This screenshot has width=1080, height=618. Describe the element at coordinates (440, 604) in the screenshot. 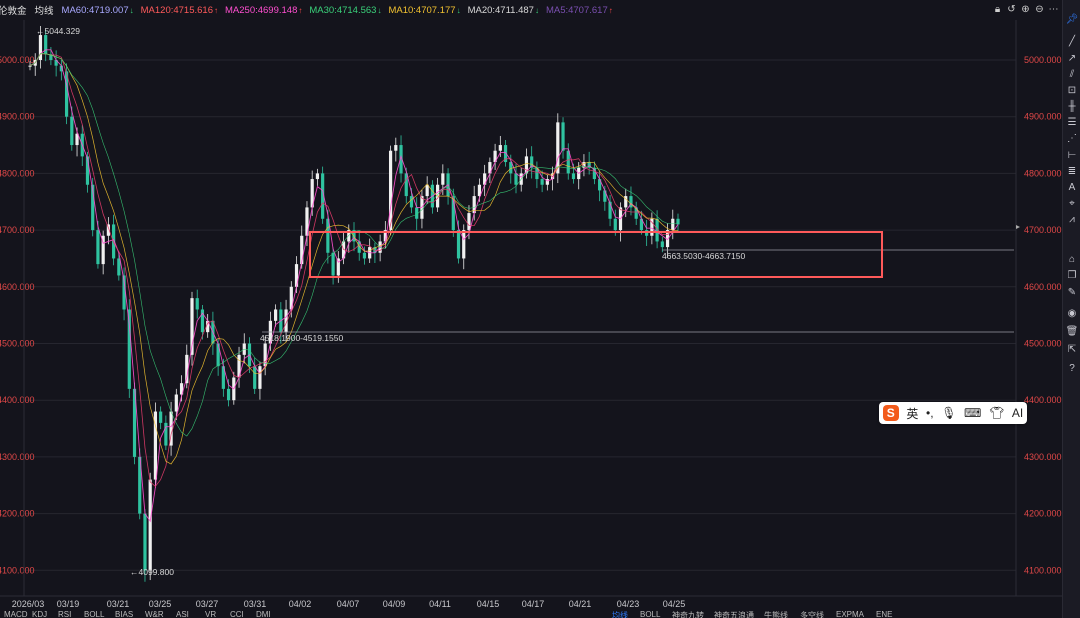

I see `date-label: 04/11` at that location.